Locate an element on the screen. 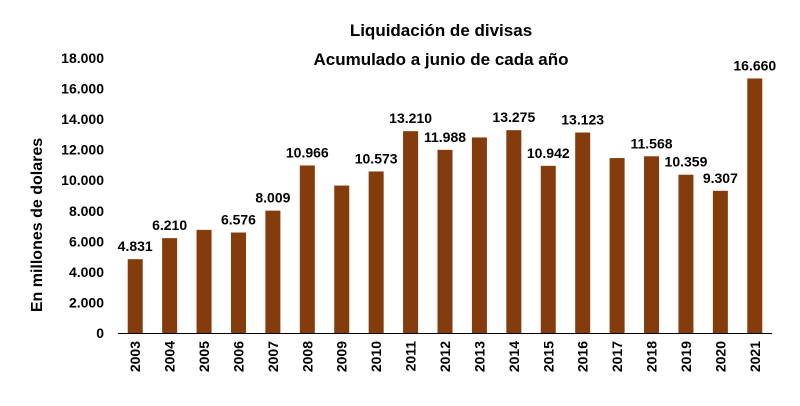 This screenshot has width=800, height=406. bar-2017 is located at coordinates (617, 245).